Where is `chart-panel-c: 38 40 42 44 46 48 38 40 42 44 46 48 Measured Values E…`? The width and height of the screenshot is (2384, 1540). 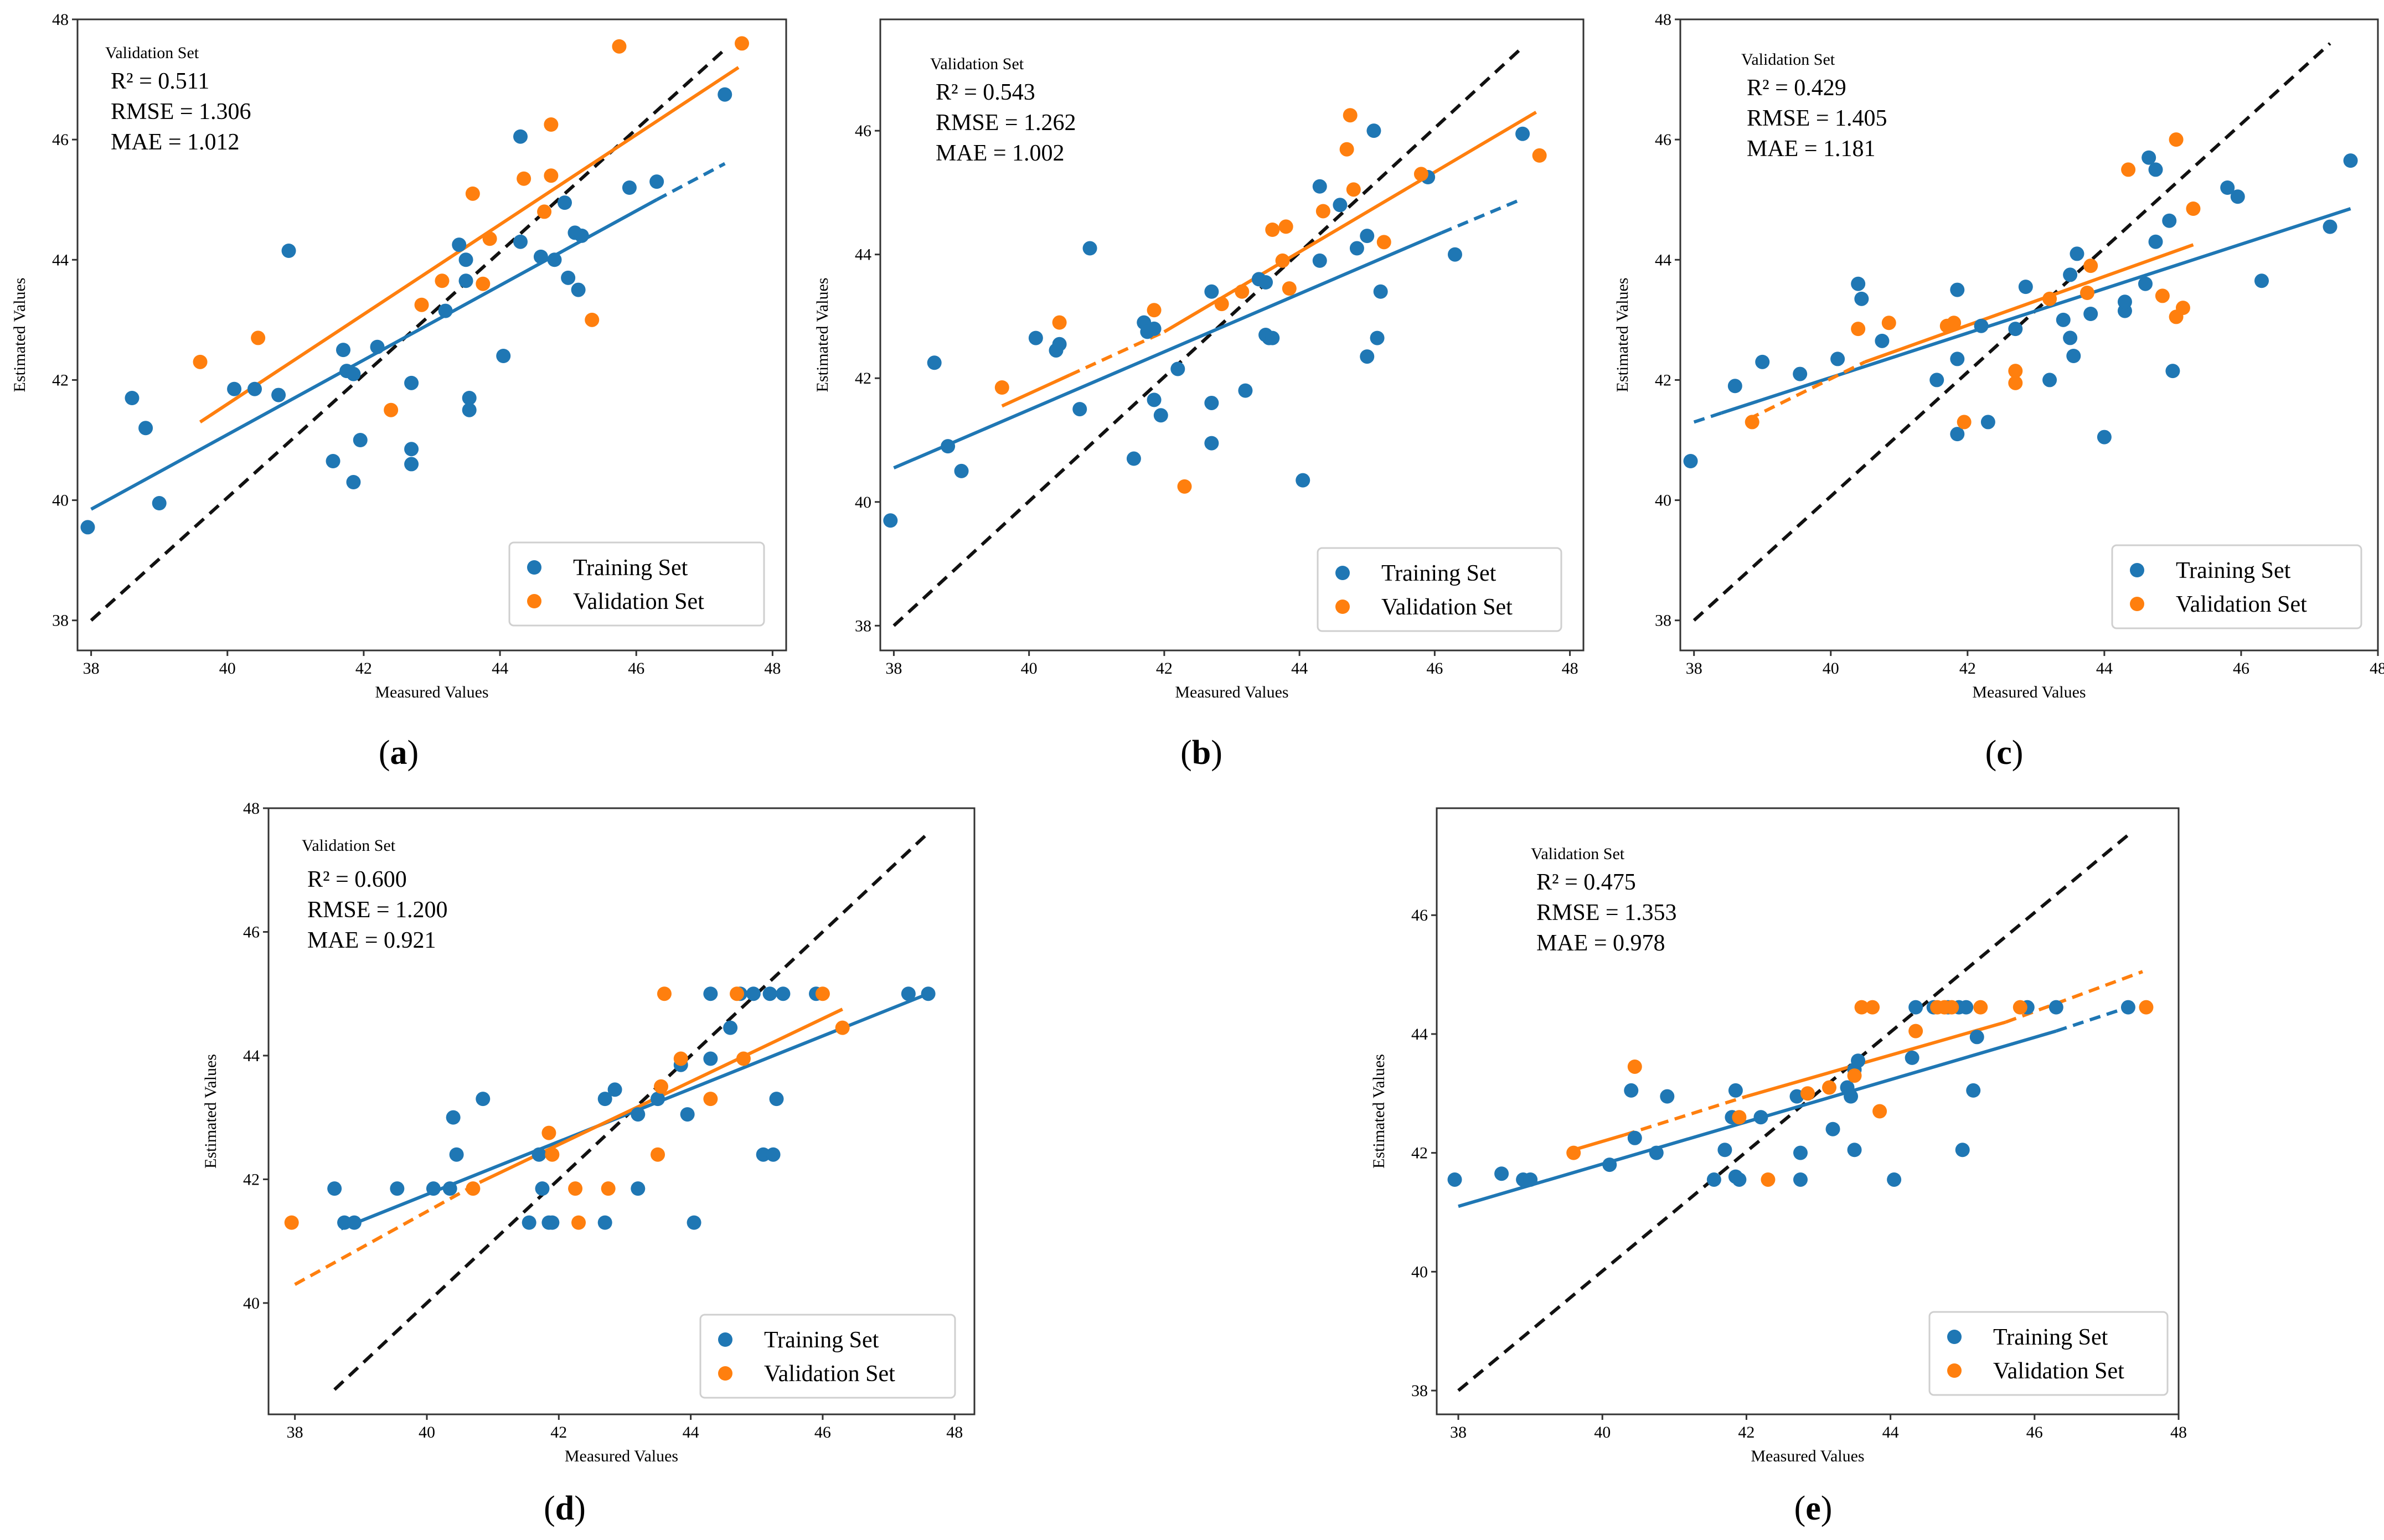 chart-panel-c: 38 40 42 44 46 48 38 40 42 44 46 48 Measured Values E… is located at coordinates (1999, 356).